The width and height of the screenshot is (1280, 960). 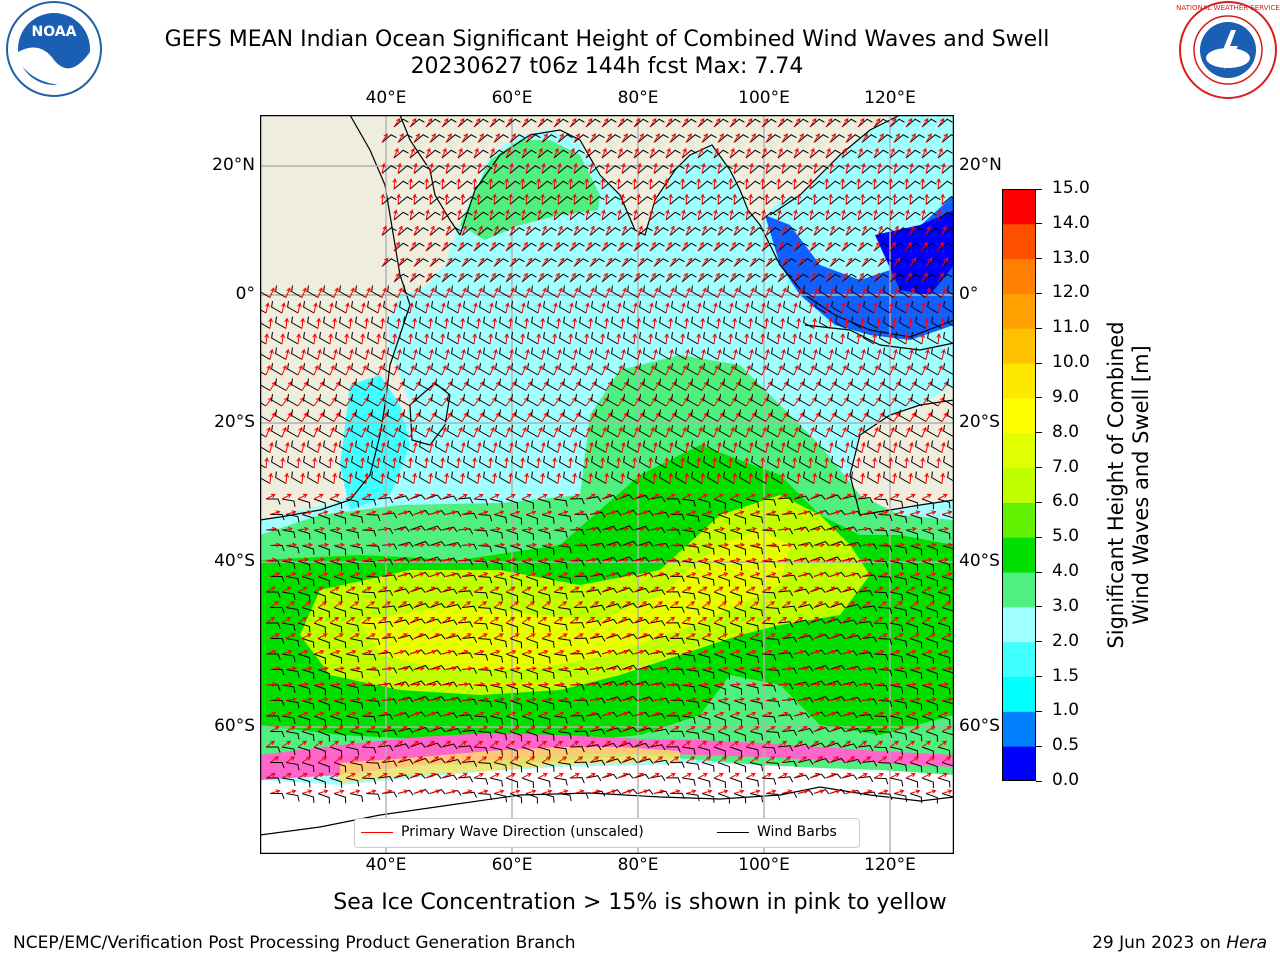 I want to click on lat-label-left: 40°S, so click(x=234, y=561).